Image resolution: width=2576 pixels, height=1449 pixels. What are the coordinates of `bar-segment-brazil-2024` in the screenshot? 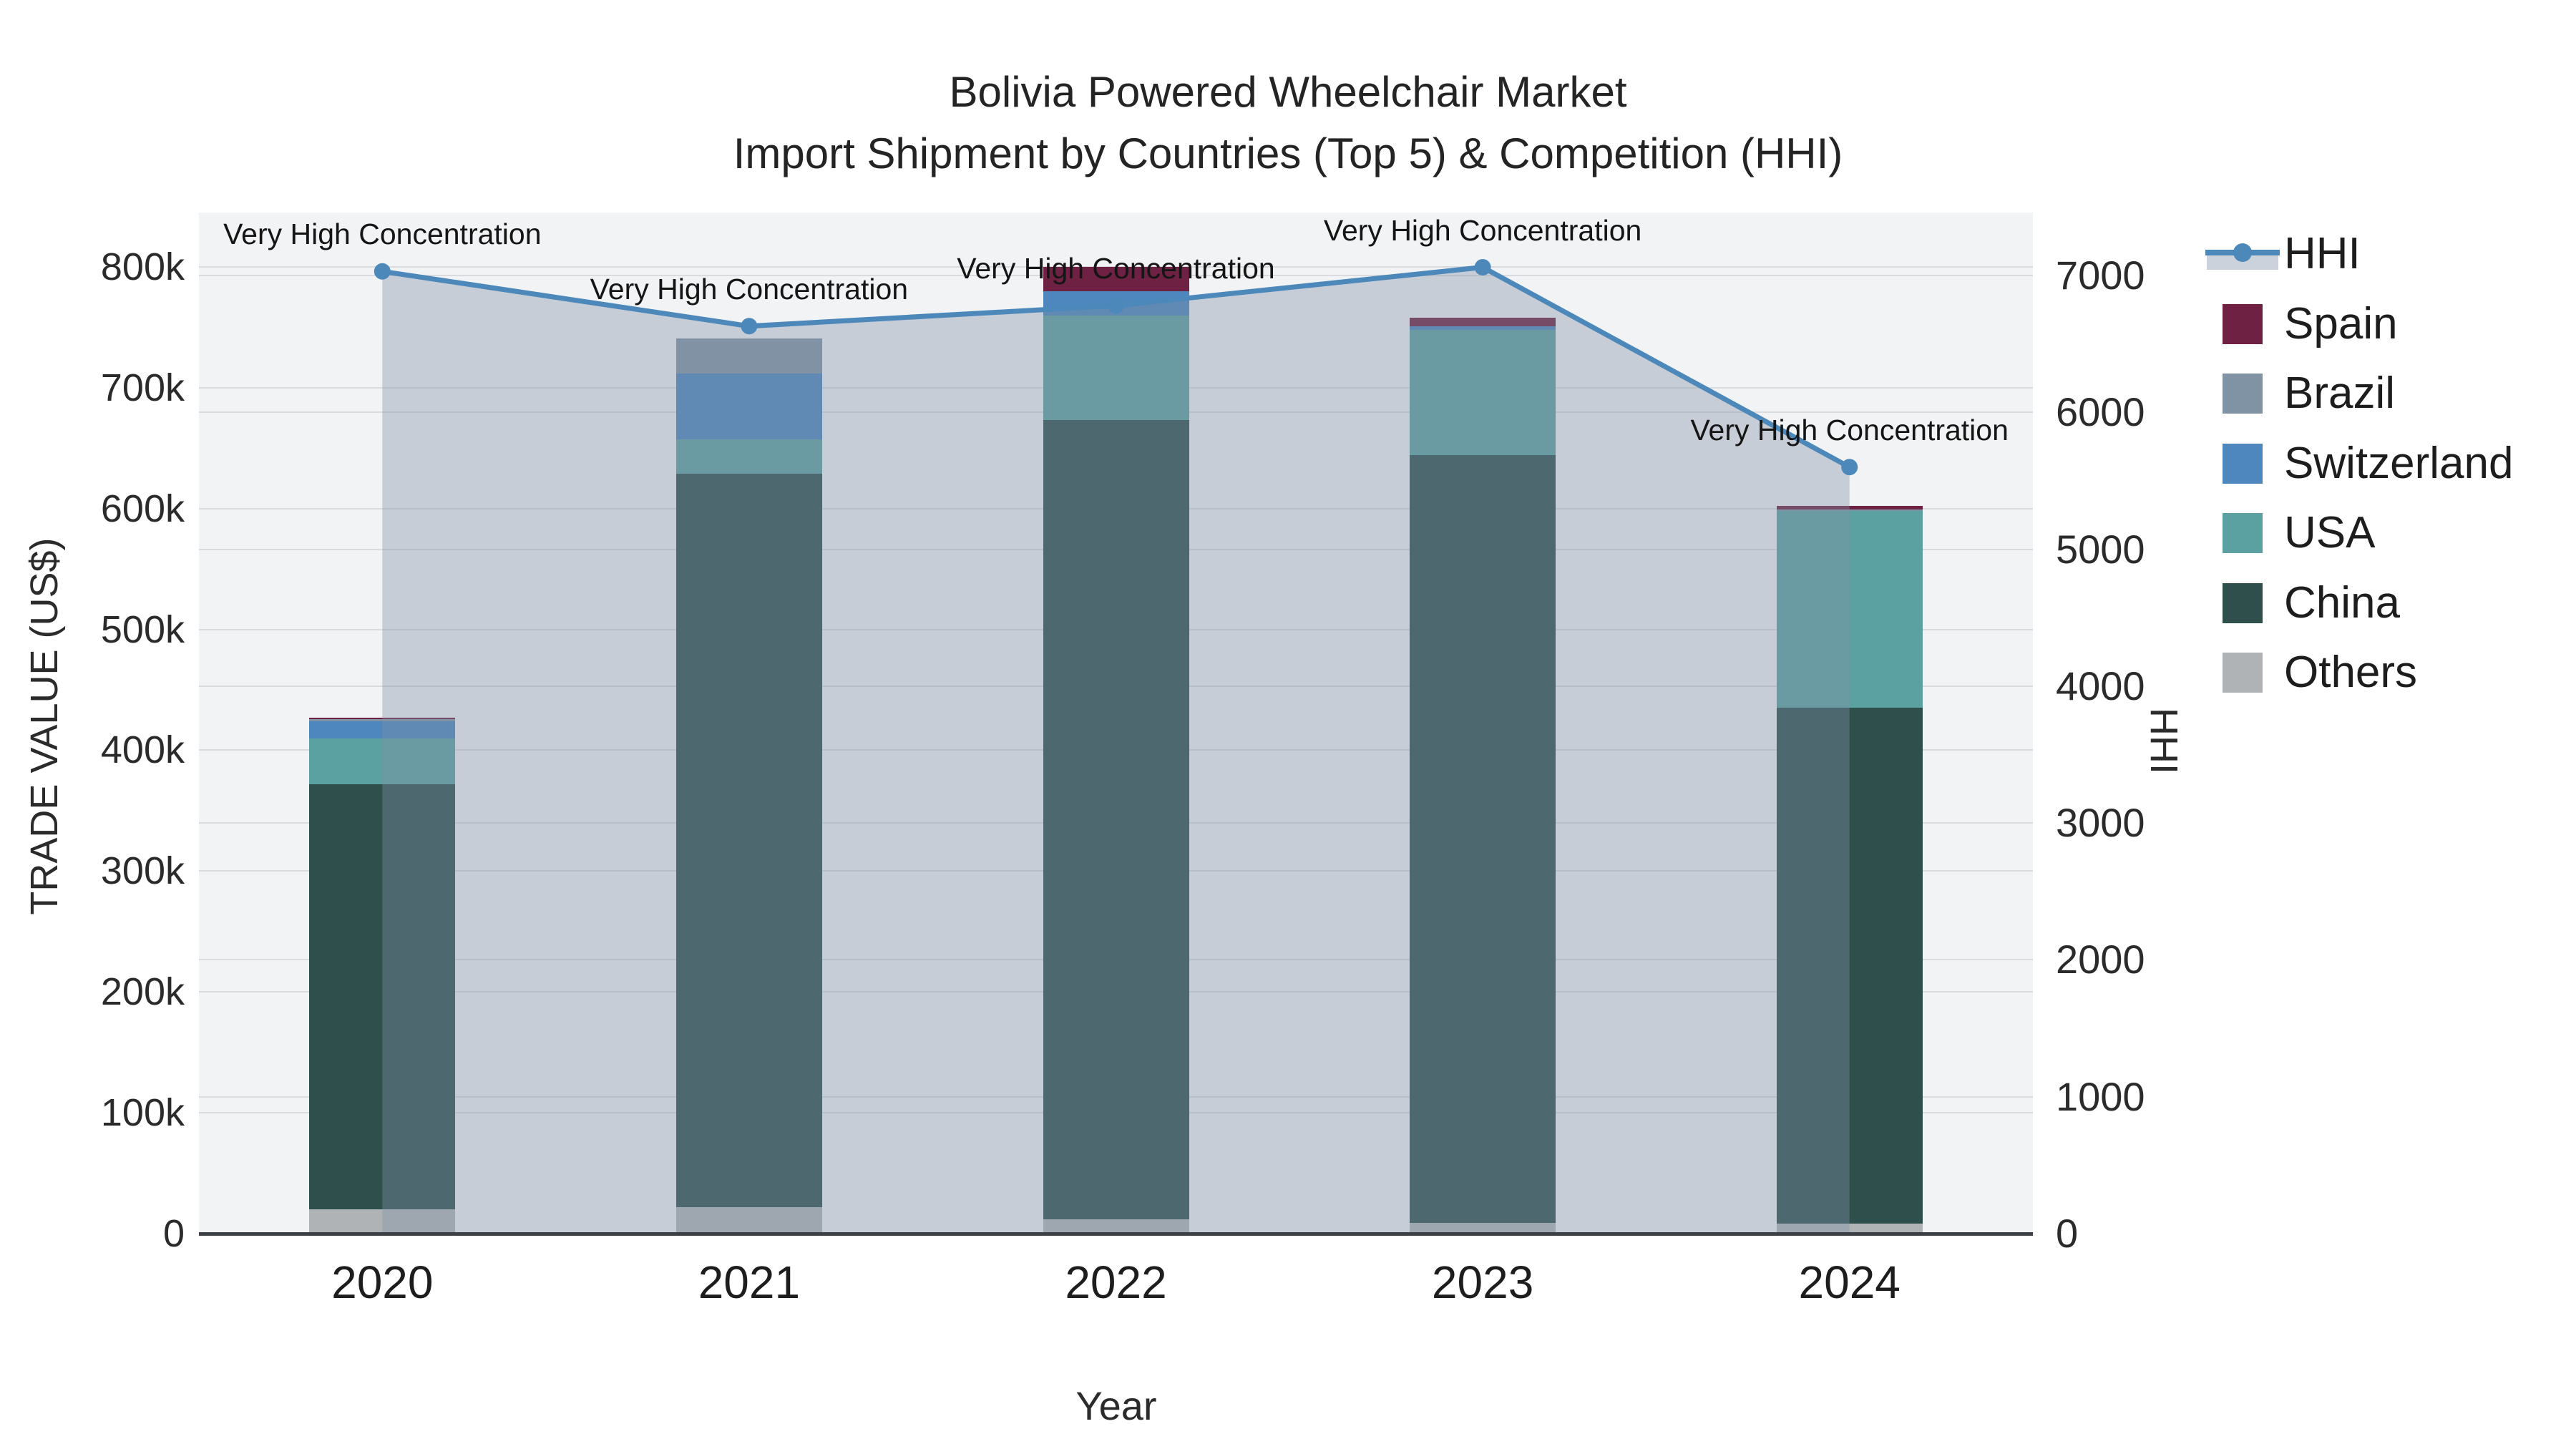 It's located at (1849, 510).